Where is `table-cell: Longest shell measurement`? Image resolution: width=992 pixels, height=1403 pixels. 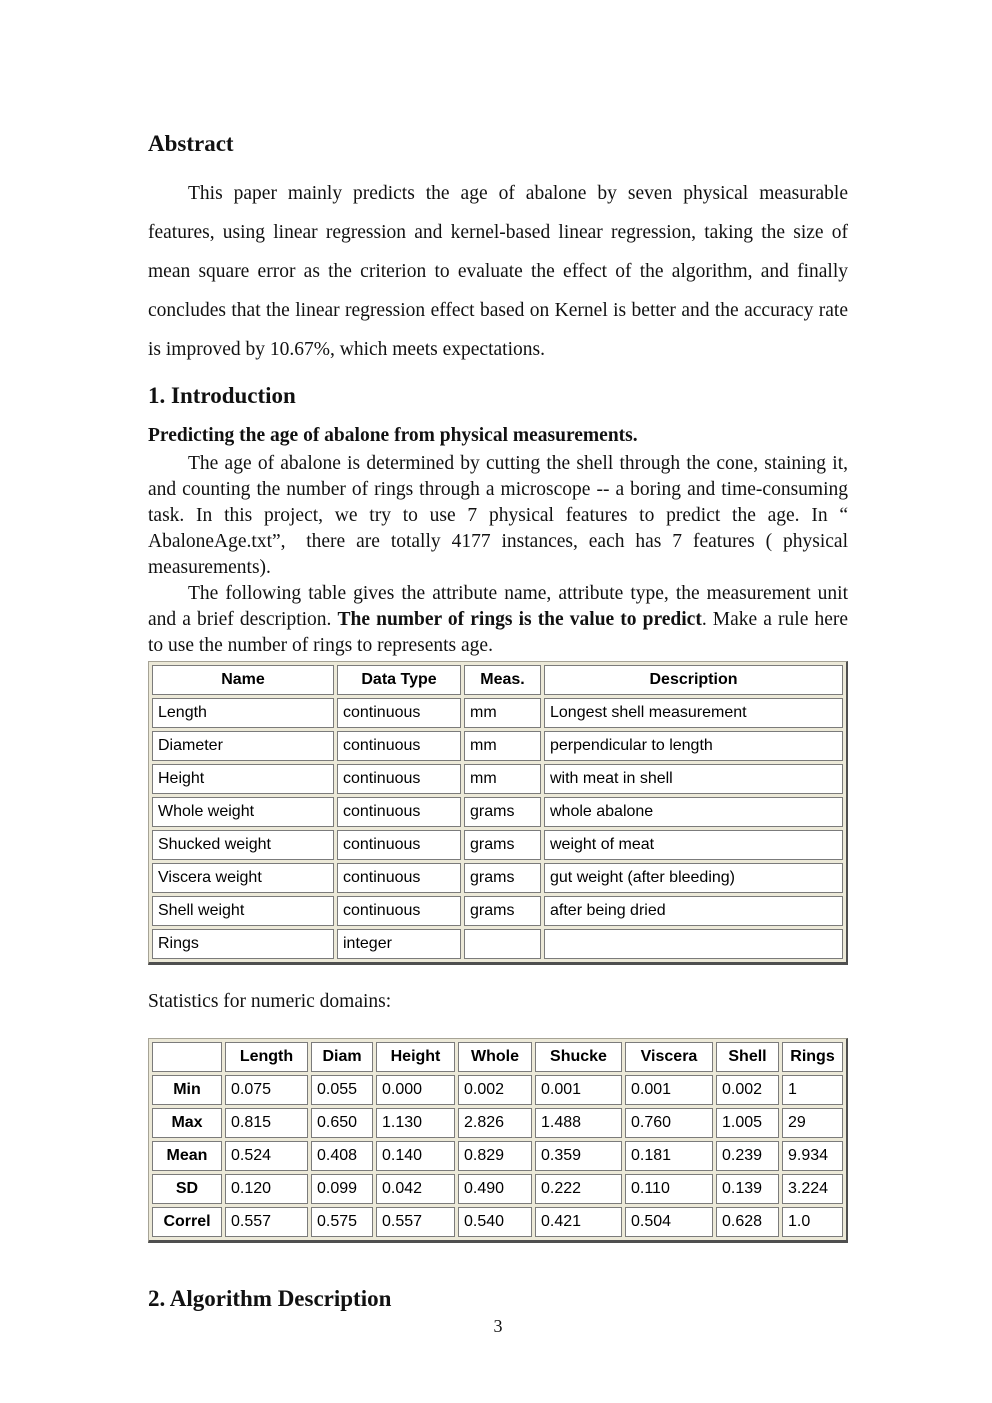 table-cell: Longest shell measurement is located at coordinates (693, 713).